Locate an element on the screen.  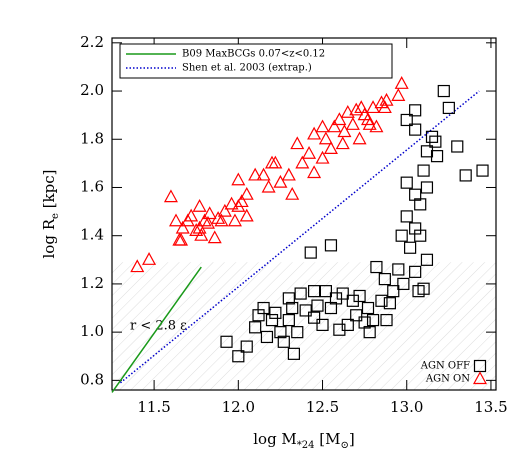
x-axis-label: log M*24 [M⊙] is located at coordinates (304, 440).